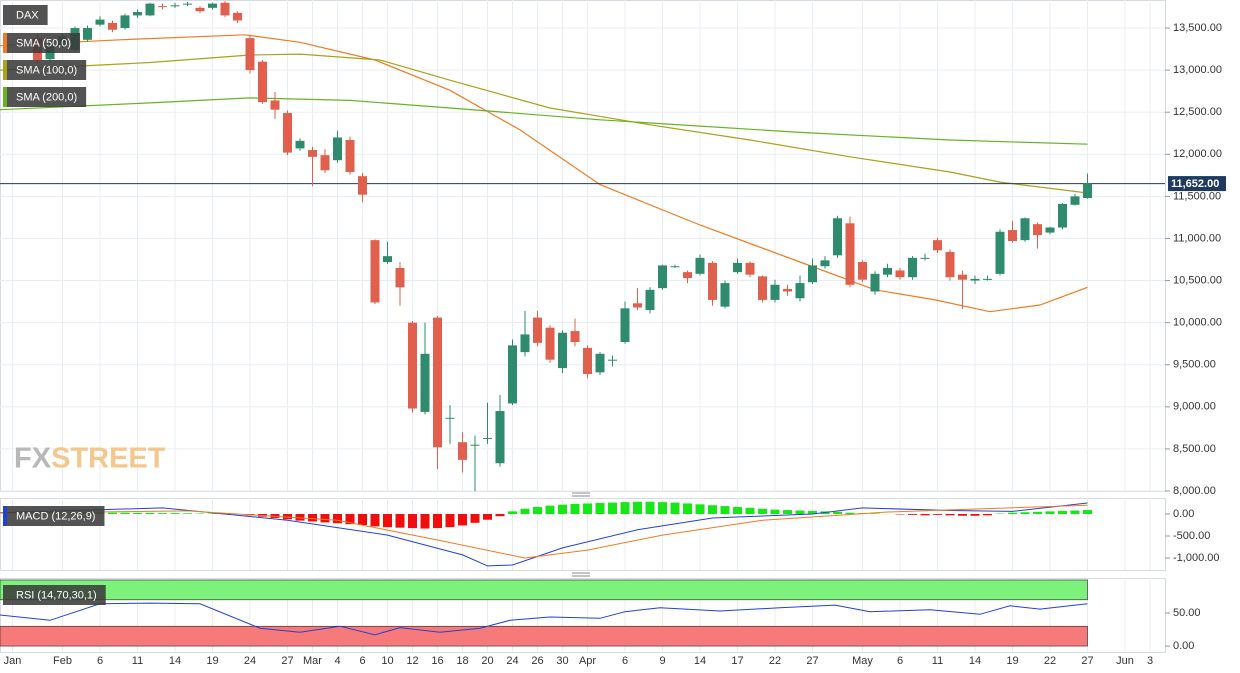 The height and width of the screenshot is (673, 1240). Describe the element at coordinates (387, 661) in the screenshot. I see `x-tick-label: 10` at that location.